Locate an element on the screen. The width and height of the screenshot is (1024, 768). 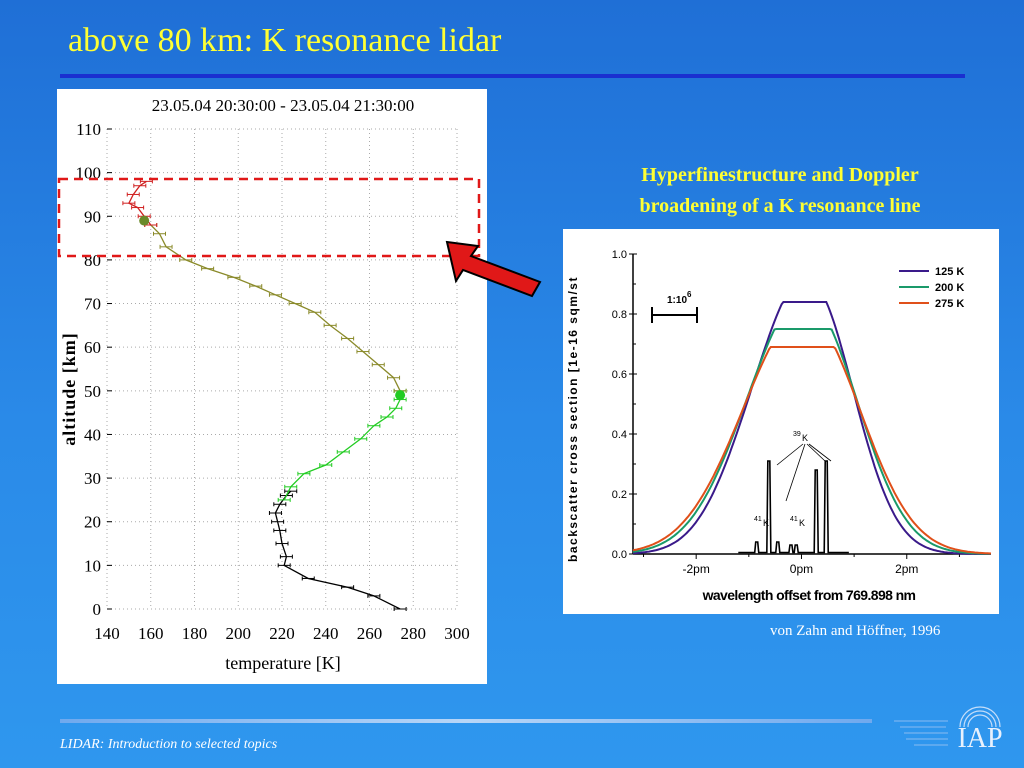
legend-label: 200 K is located at coordinates (949, 288).